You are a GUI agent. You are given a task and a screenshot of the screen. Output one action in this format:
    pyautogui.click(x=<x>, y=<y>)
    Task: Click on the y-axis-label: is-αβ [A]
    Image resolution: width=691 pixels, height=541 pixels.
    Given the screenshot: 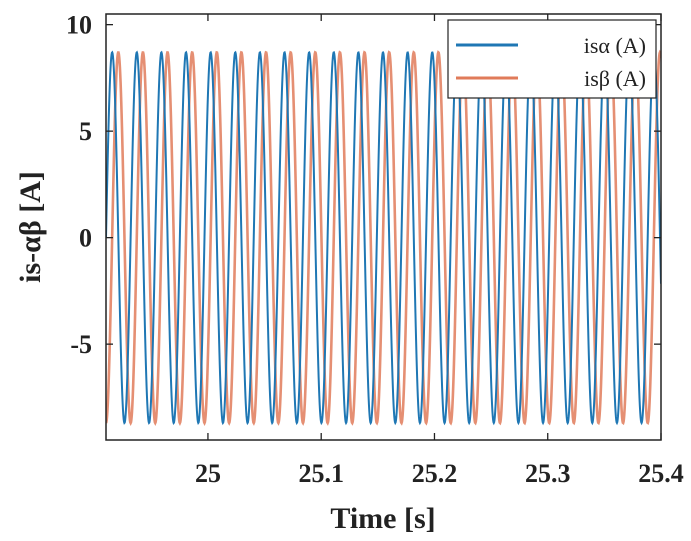 What is the action you would take?
    pyautogui.click(x=30, y=227)
    